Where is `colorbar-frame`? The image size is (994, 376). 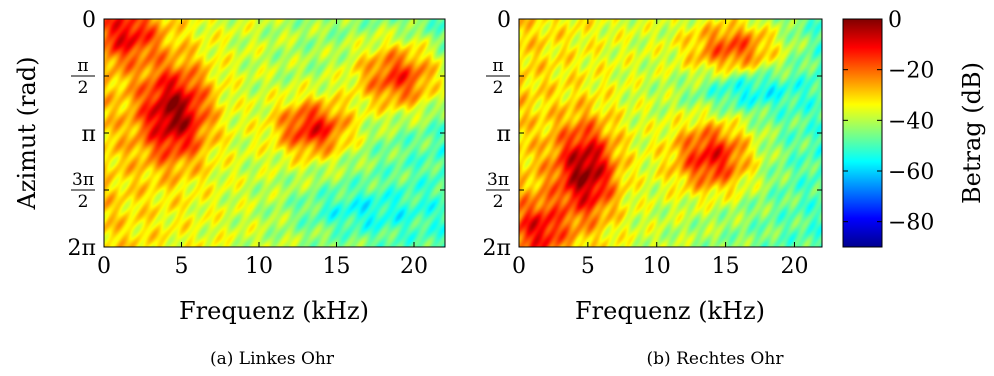 colorbar-frame is located at coordinates (862, 133).